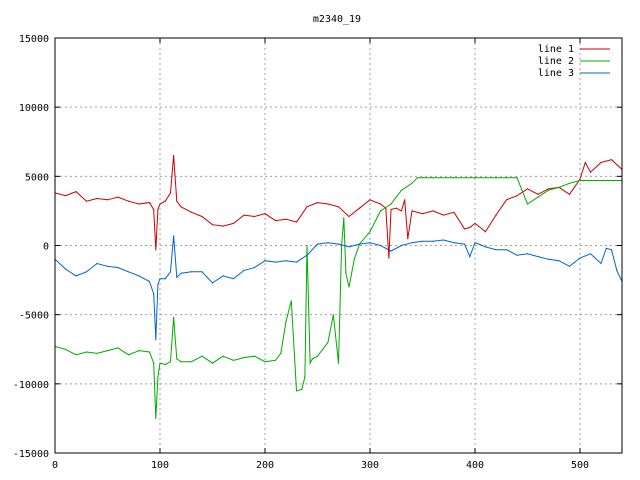 The height and width of the screenshot is (480, 640). Describe the element at coordinates (34, 39) in the screenshot. I see `y-tick-label: 15000` at that location.